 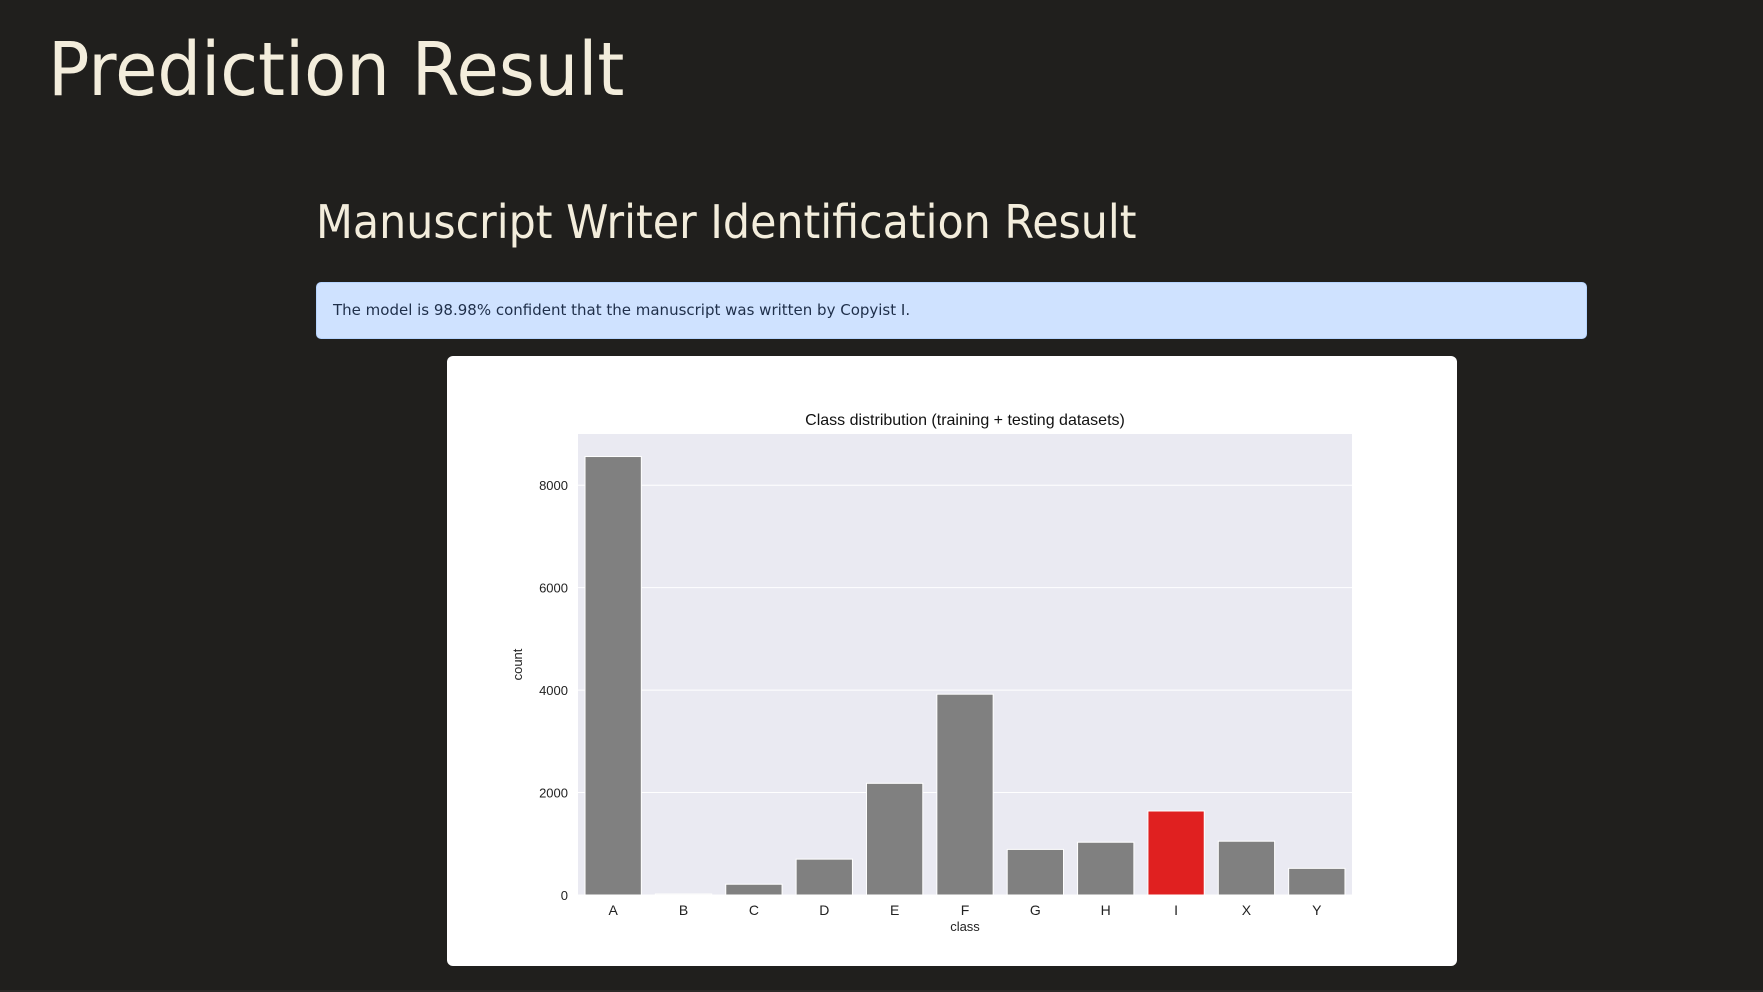 What do you see at coordinates (1035, 872) in the screenshot?
I see `bar-g` at bounding box center [1035, 872].